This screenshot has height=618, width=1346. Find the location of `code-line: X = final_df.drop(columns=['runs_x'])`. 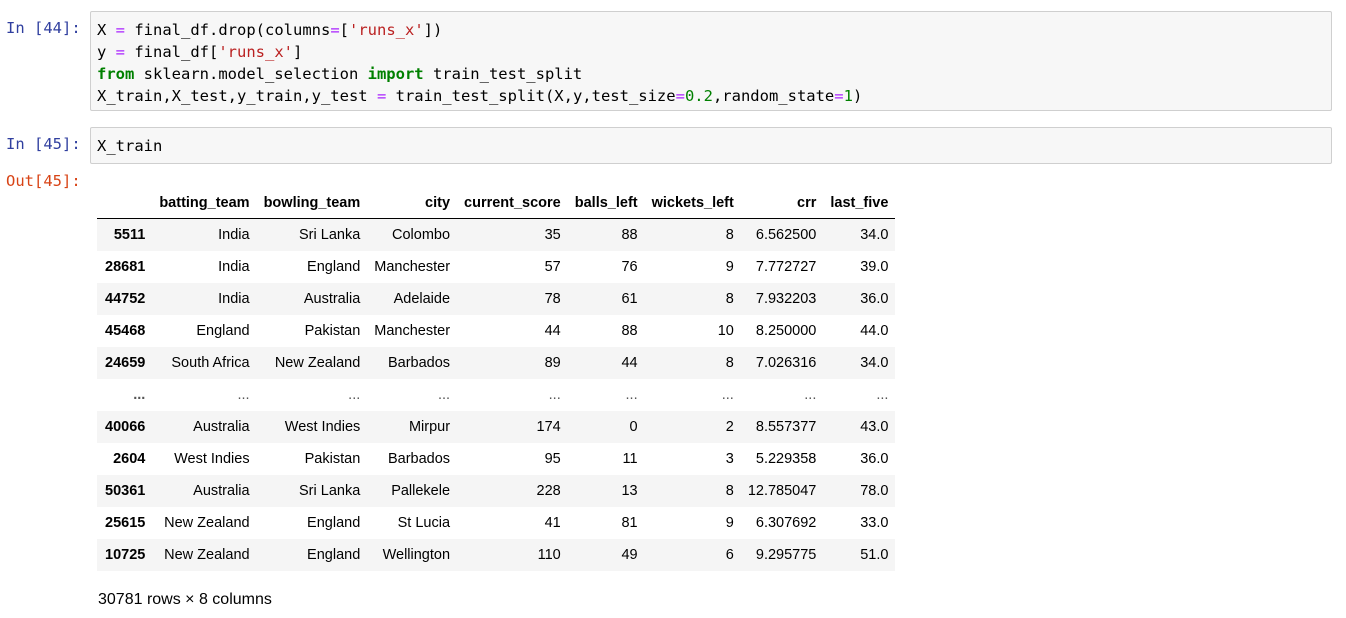

code-line: X = final_df.drop(columns=['runs_x']) is located at coordinates (711, 30).